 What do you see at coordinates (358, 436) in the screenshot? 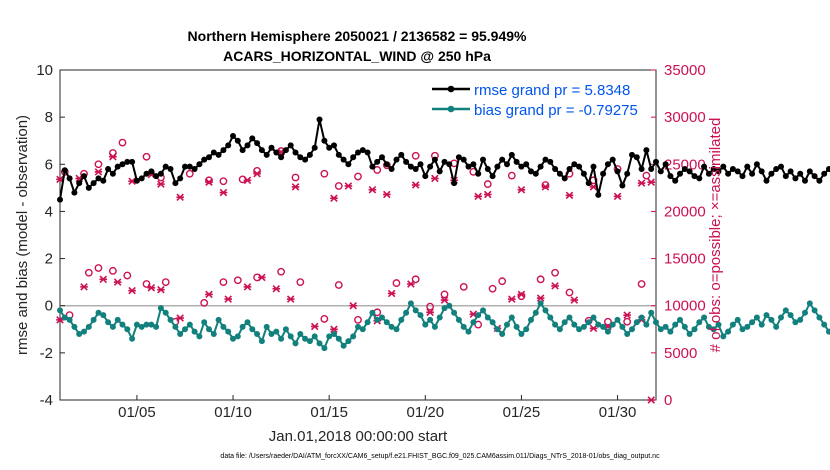
I see `x-axis-label: Jan.01,2018 00:00:00 start` at bounding box center [358, 436].